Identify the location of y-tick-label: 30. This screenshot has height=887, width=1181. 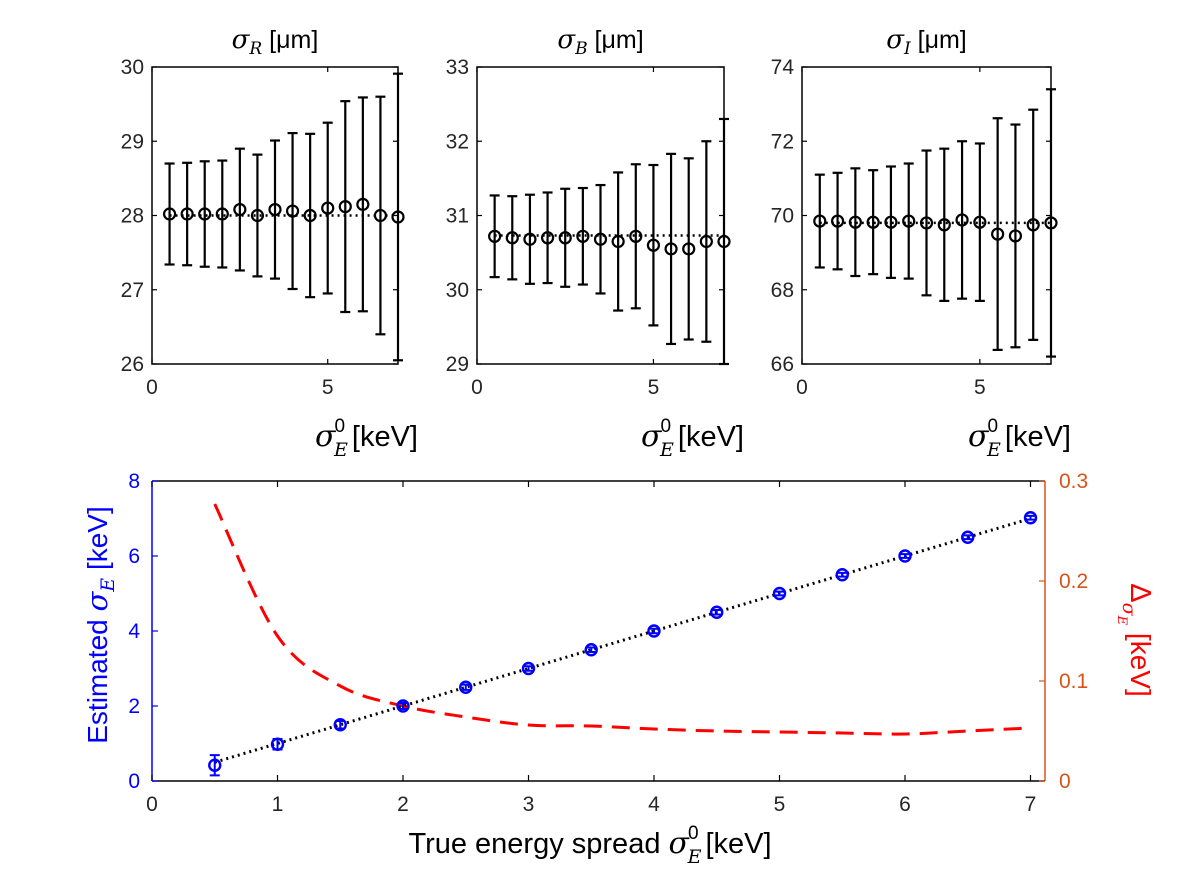
(457, 290).